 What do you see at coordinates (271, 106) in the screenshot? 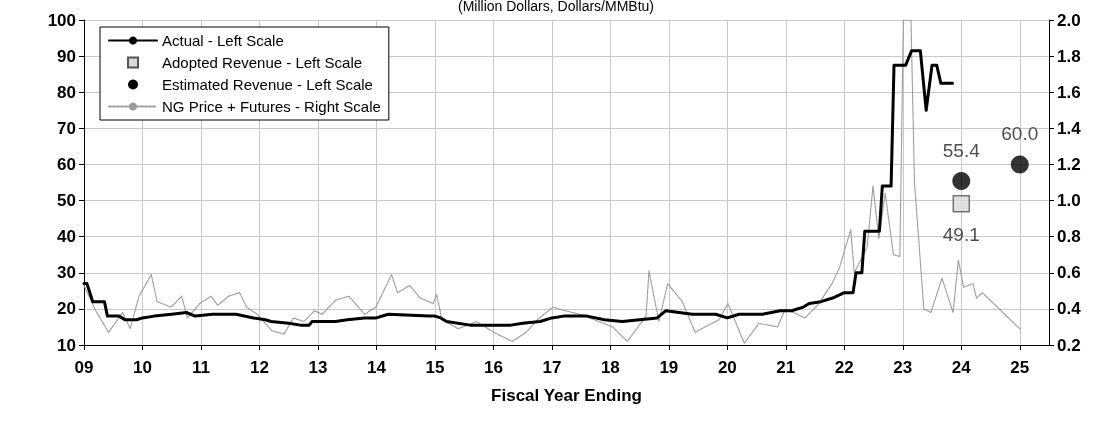
I see `legend-label: NG Price + Futures - Right Scale` at bounding box center [271, 106].